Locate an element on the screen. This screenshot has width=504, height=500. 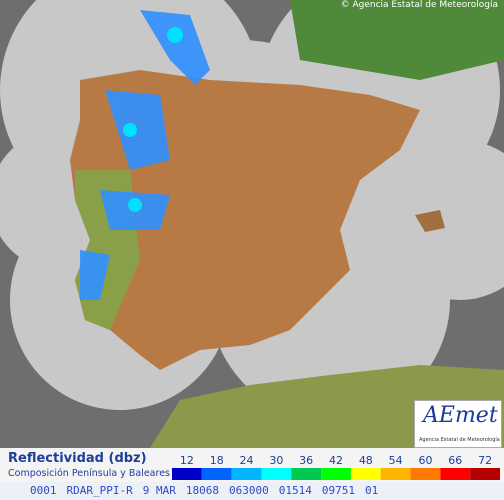
logo-text: AEmet is located at coordinates (460, 415).